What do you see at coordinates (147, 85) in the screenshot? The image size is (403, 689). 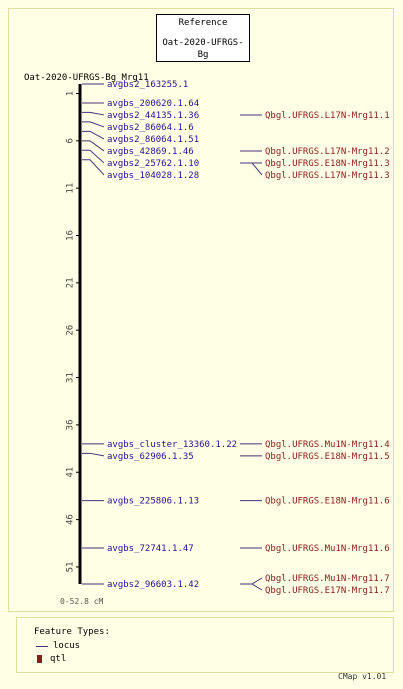 I see `locus-label: avgbs2_163255.1` at bounding box center [147, 85].